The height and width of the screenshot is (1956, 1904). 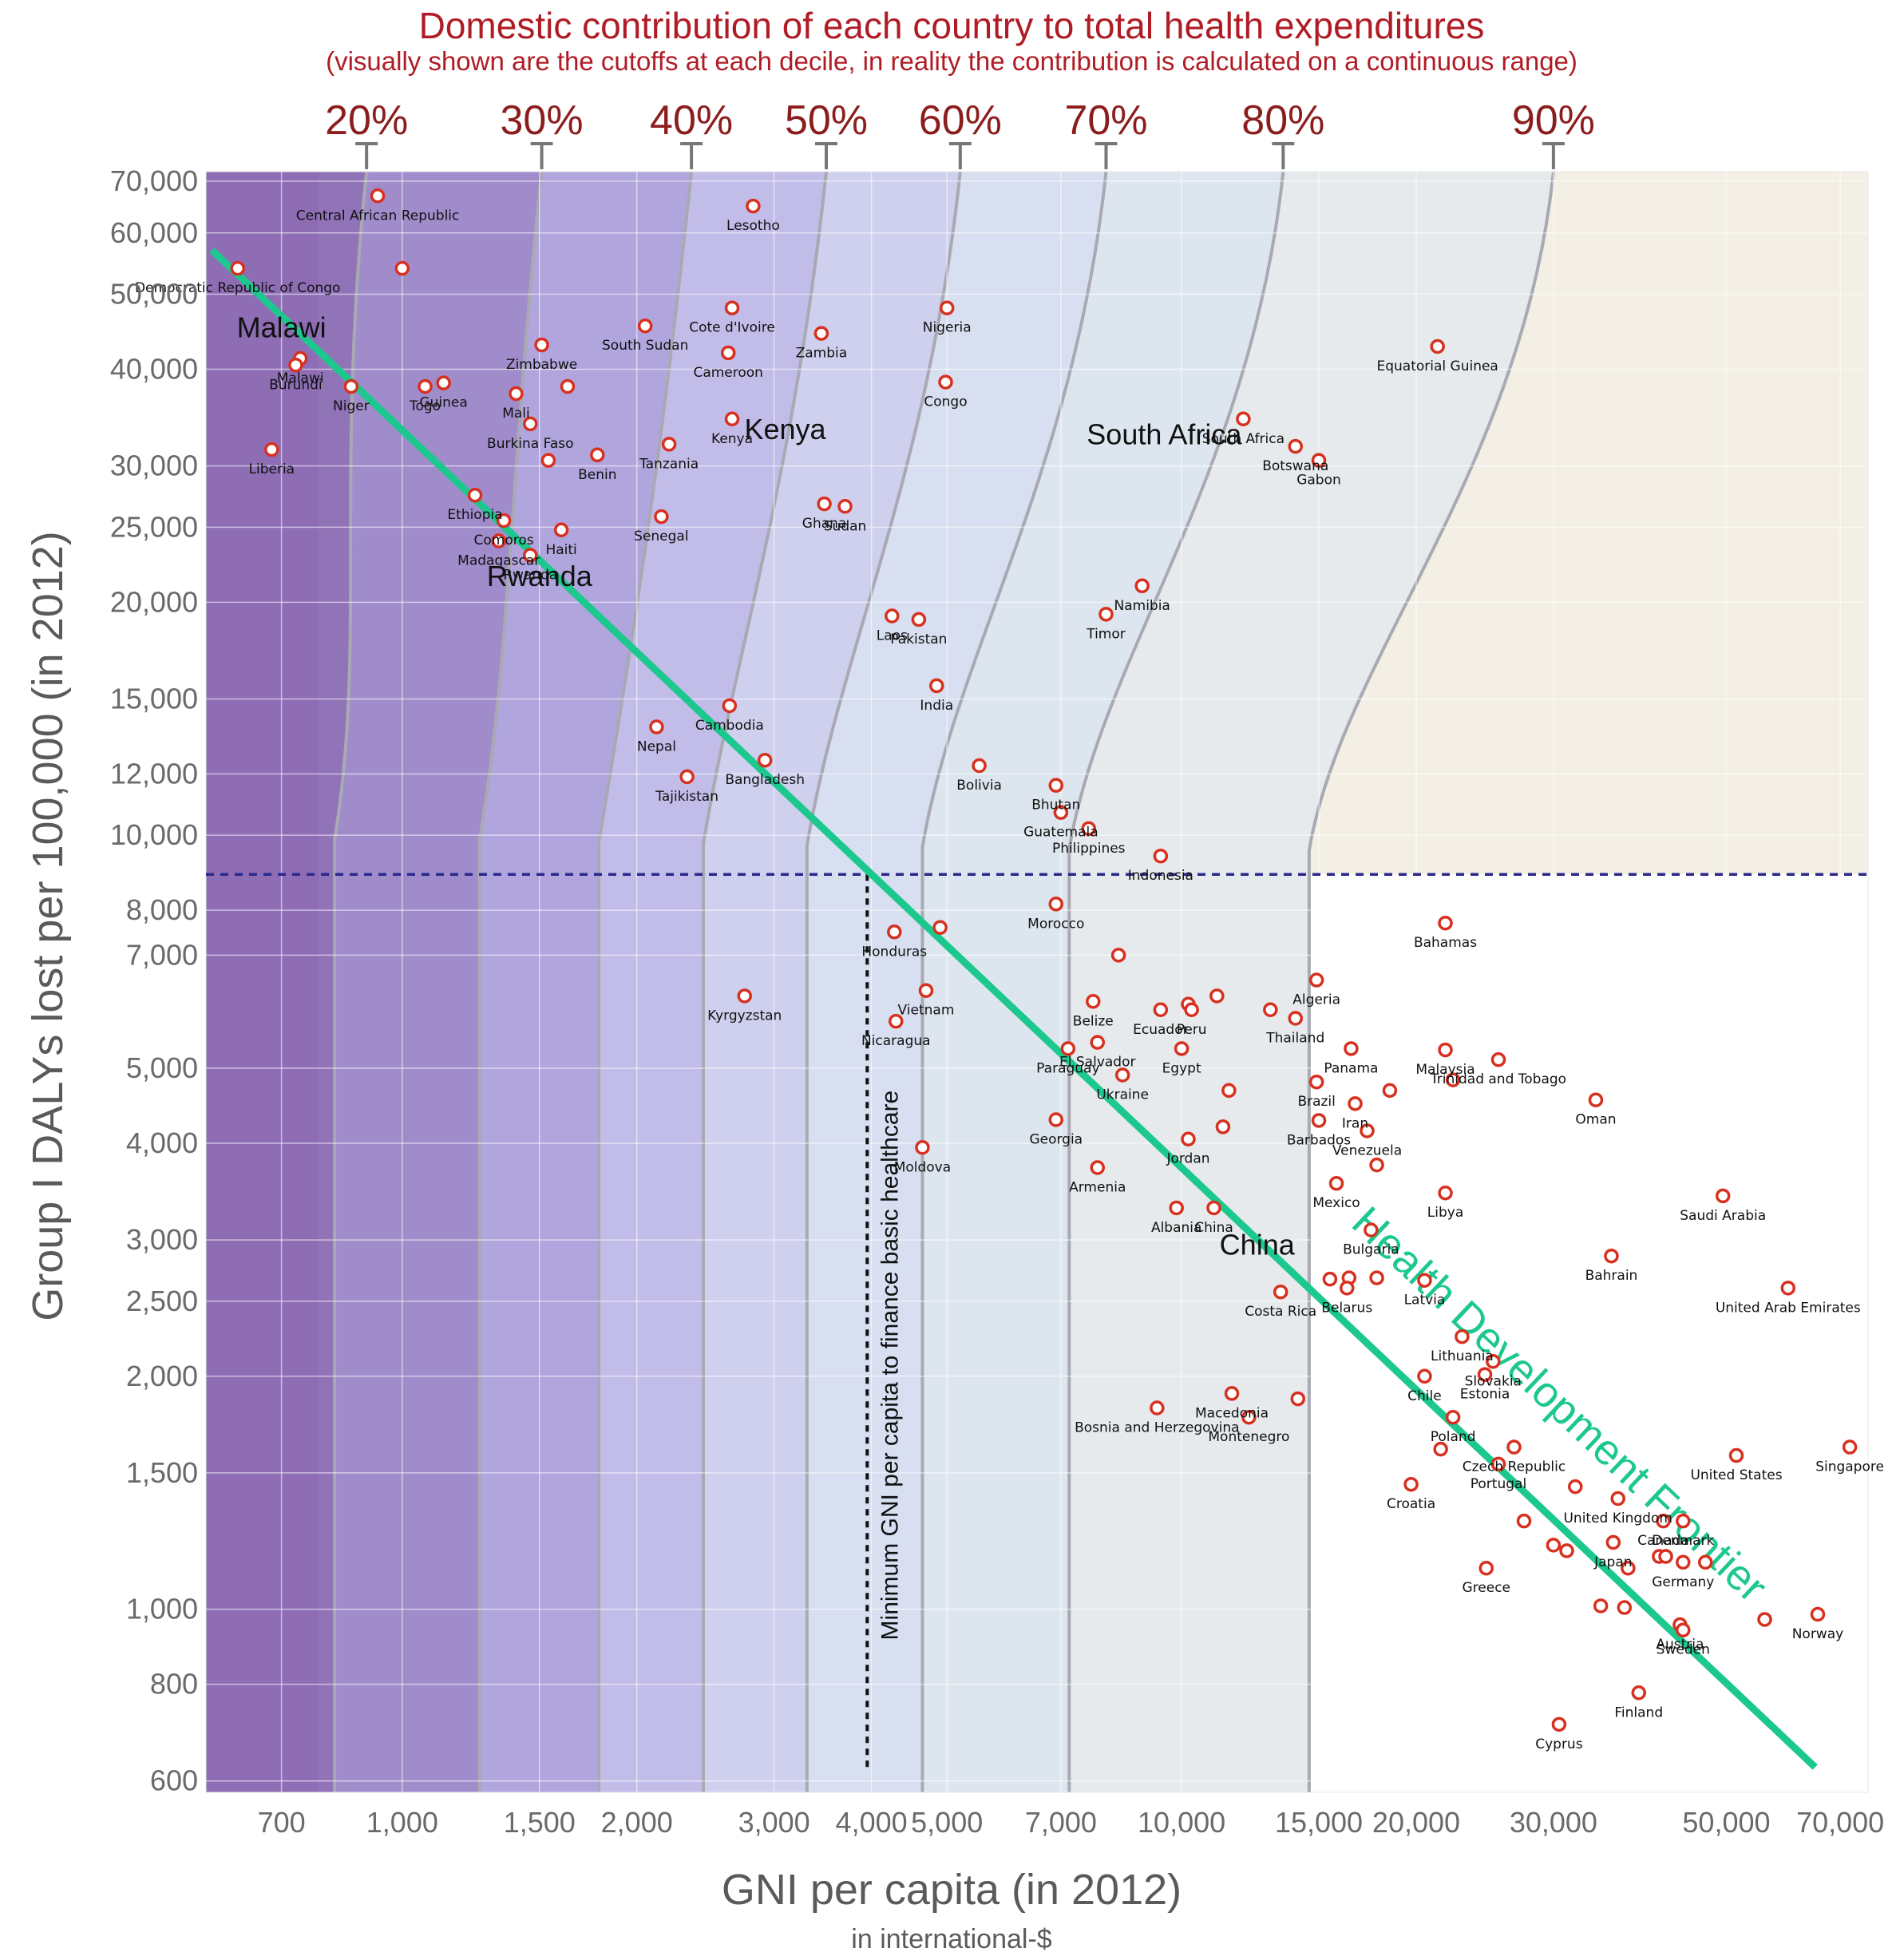 I want to click on point-united-arab-emirates, so click(x=1788, y=1288).